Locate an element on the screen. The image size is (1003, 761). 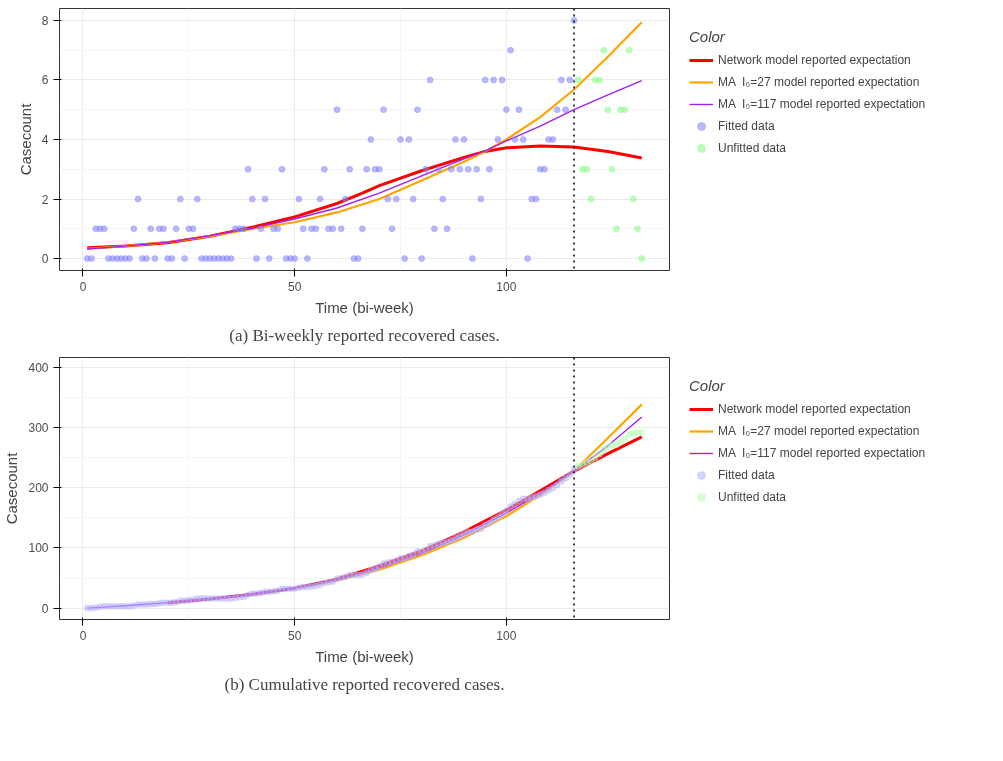
y-tick-label: 8 is located at coordinates (45, 20).